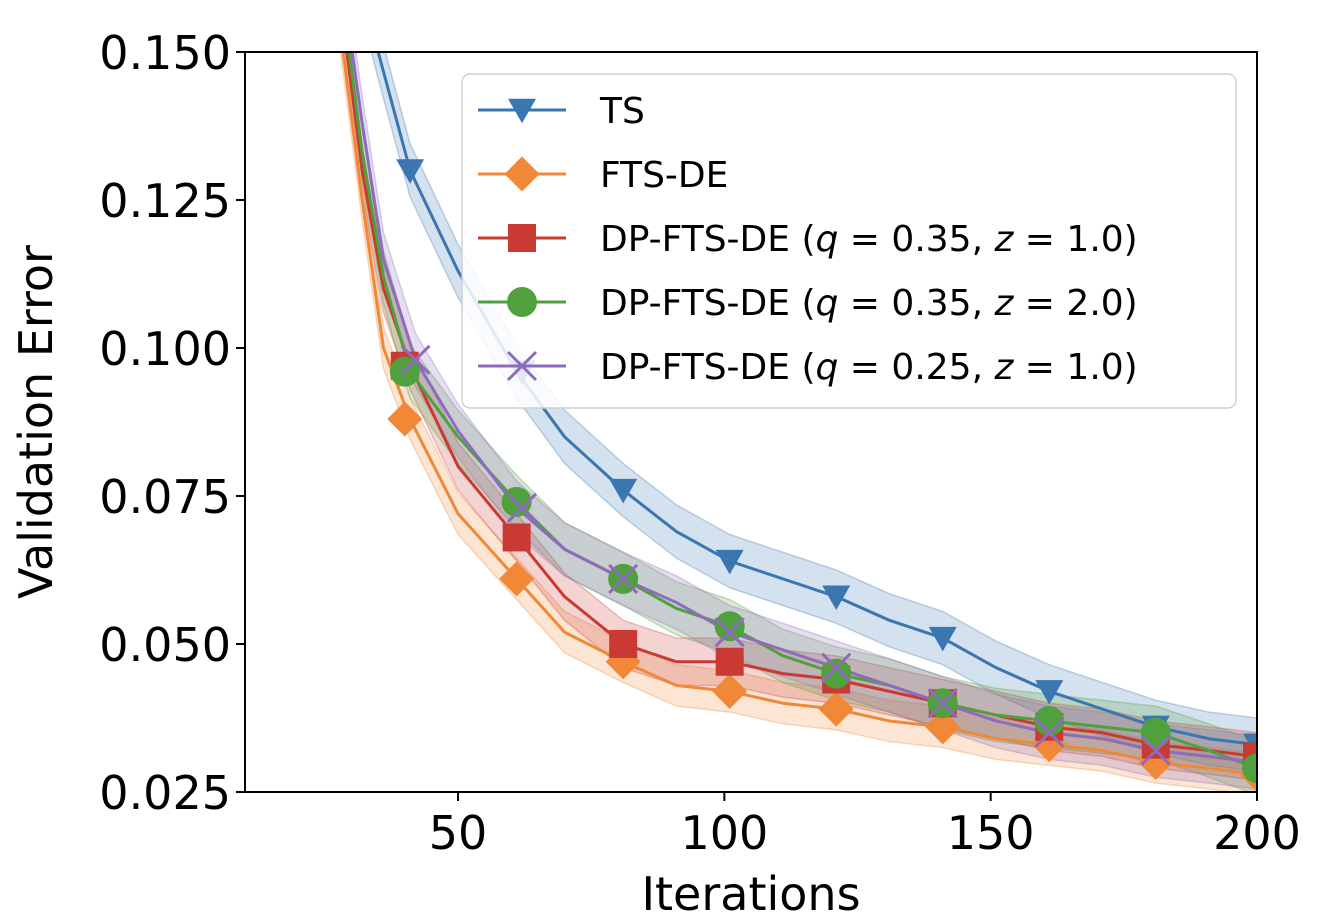  I want to click on legend-label-2: DP-FTS-DE (q = 0.35, z = 1.0), so click(869, 239).